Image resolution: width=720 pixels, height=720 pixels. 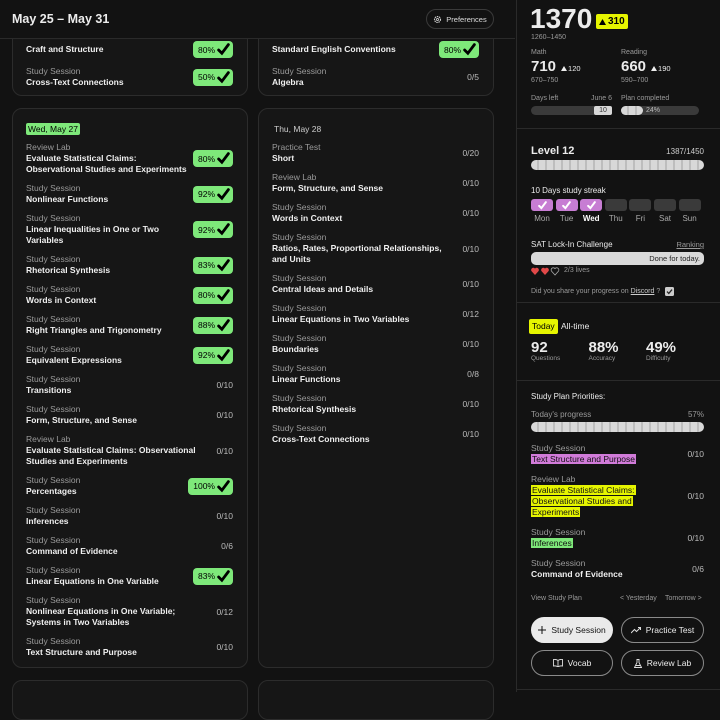 What do you see at coordinates (568, 190) in the screenshot?
I see `streak-title: 10 Days study streak` at bounding box center [568, 190].